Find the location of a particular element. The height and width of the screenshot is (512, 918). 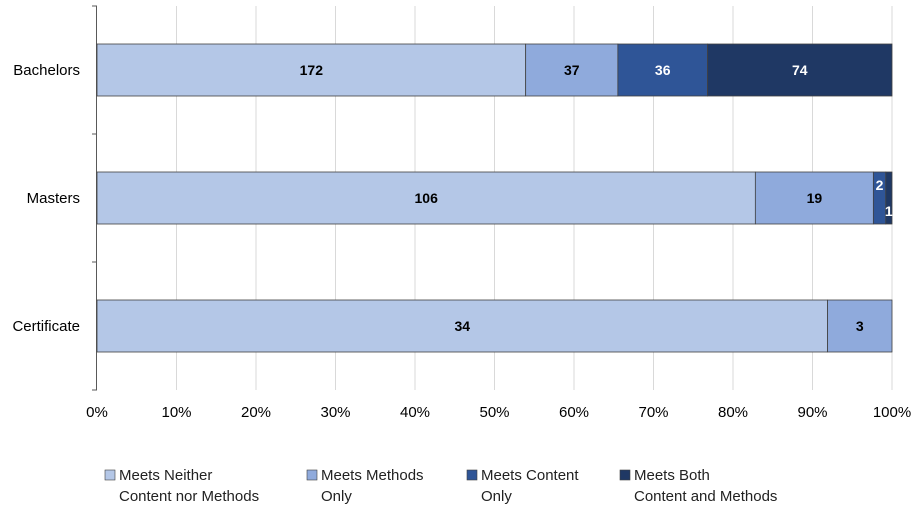

data-label: 106 is located at coordinates (427, 198).